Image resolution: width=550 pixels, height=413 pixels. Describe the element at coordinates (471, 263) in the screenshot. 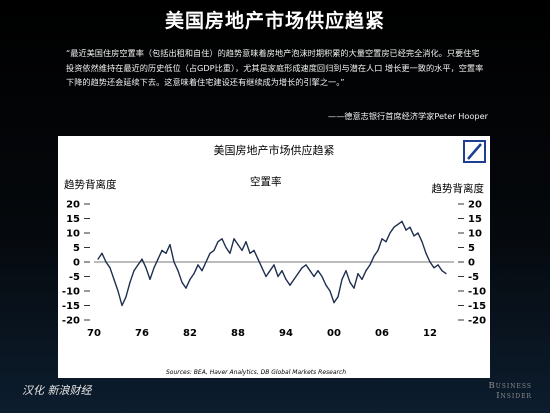

I see `y-tick-label-right: 0` at that location.